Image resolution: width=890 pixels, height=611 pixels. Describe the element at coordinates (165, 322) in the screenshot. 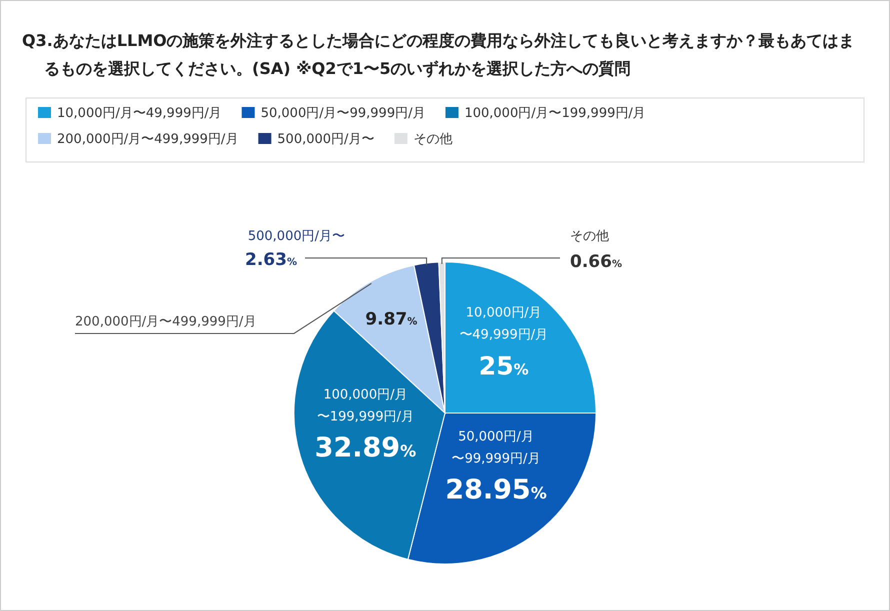

I see `slice-label: 200,000円/月〜499,999円/月` at that location.